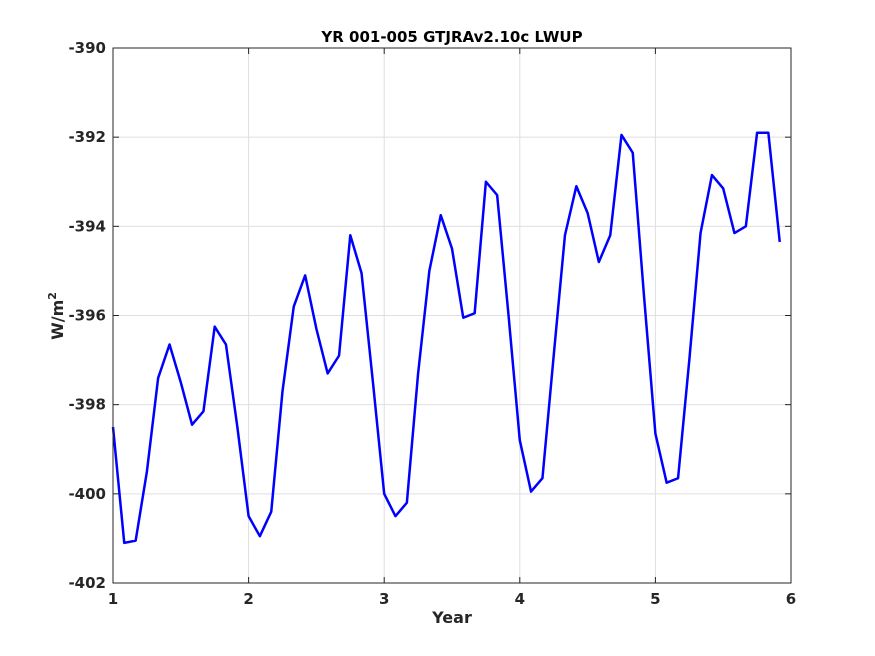 This screenshot has width=875, height=656. I want to click on y-tick-label: -394, so click(87, 226).